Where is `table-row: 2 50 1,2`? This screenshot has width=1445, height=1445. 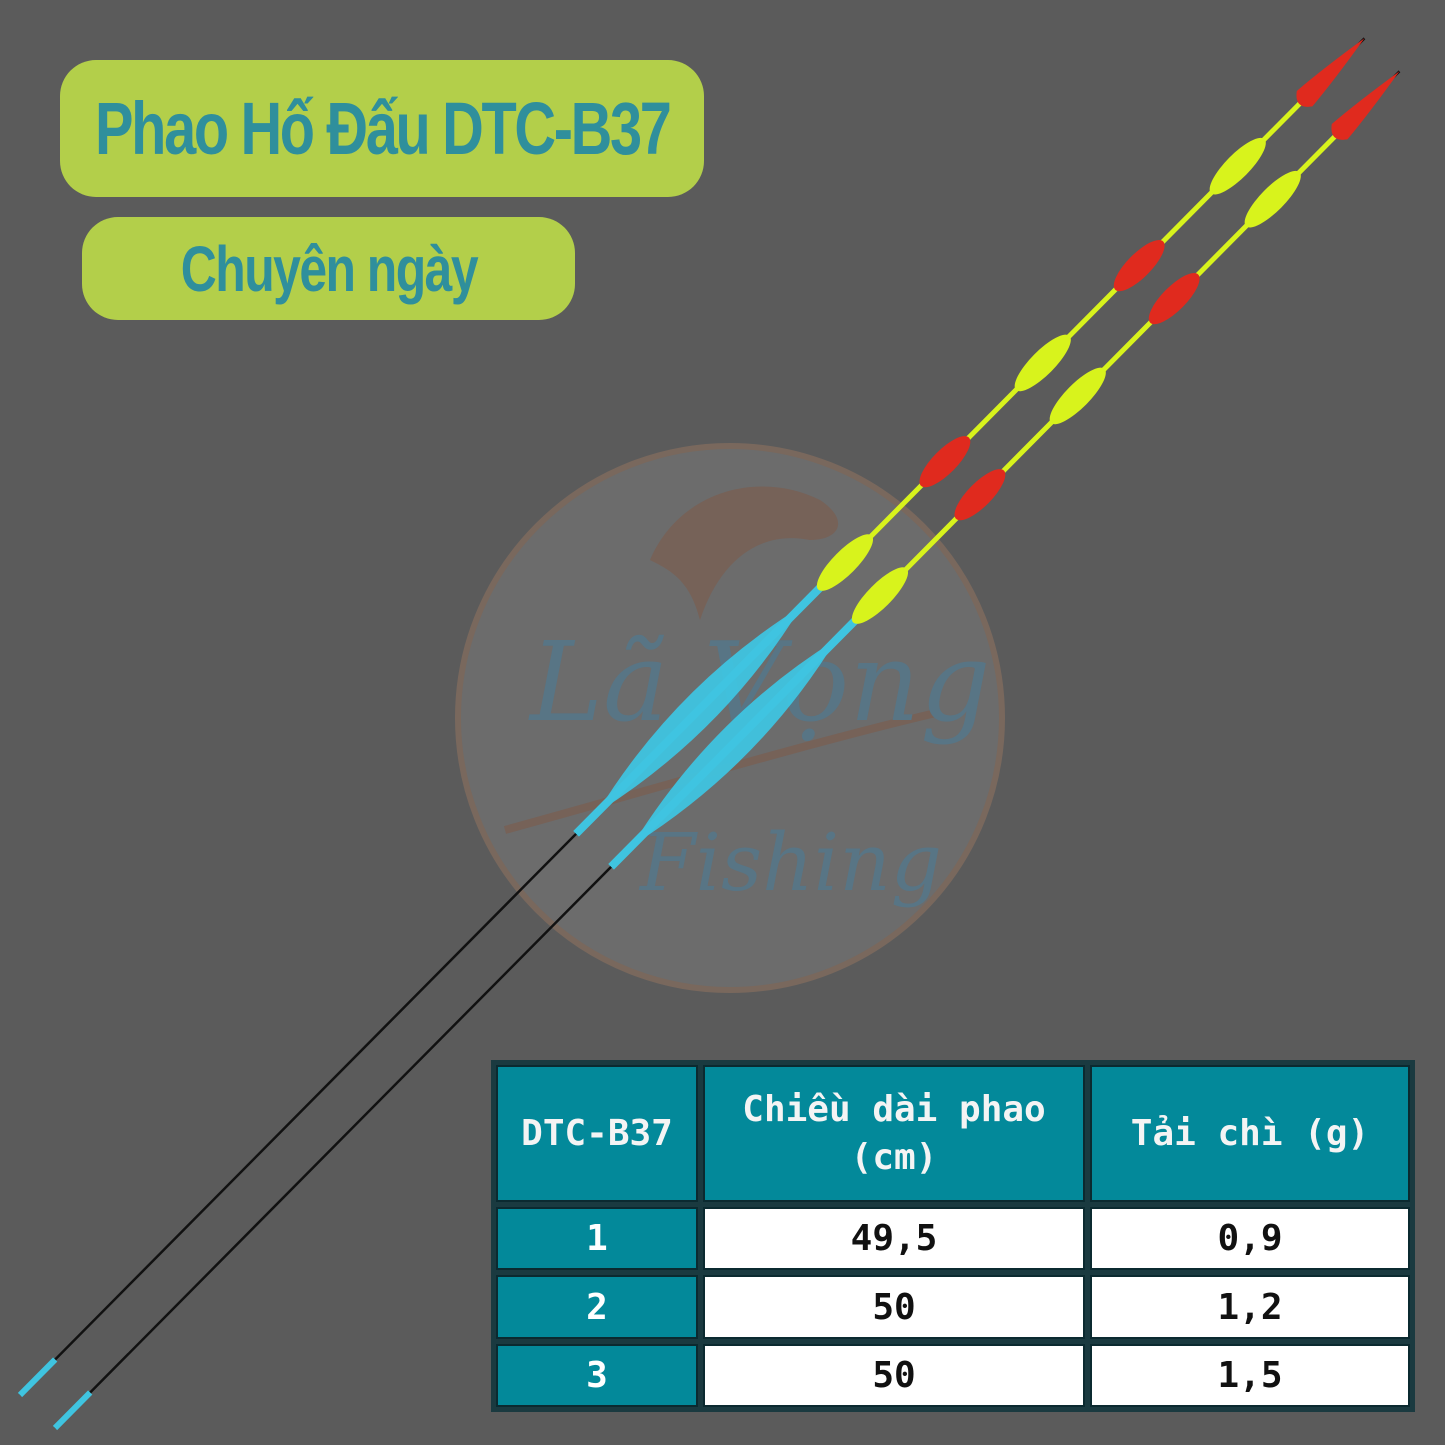
table-row: 2 50 1,2 is located at coordinates (953, 1307).